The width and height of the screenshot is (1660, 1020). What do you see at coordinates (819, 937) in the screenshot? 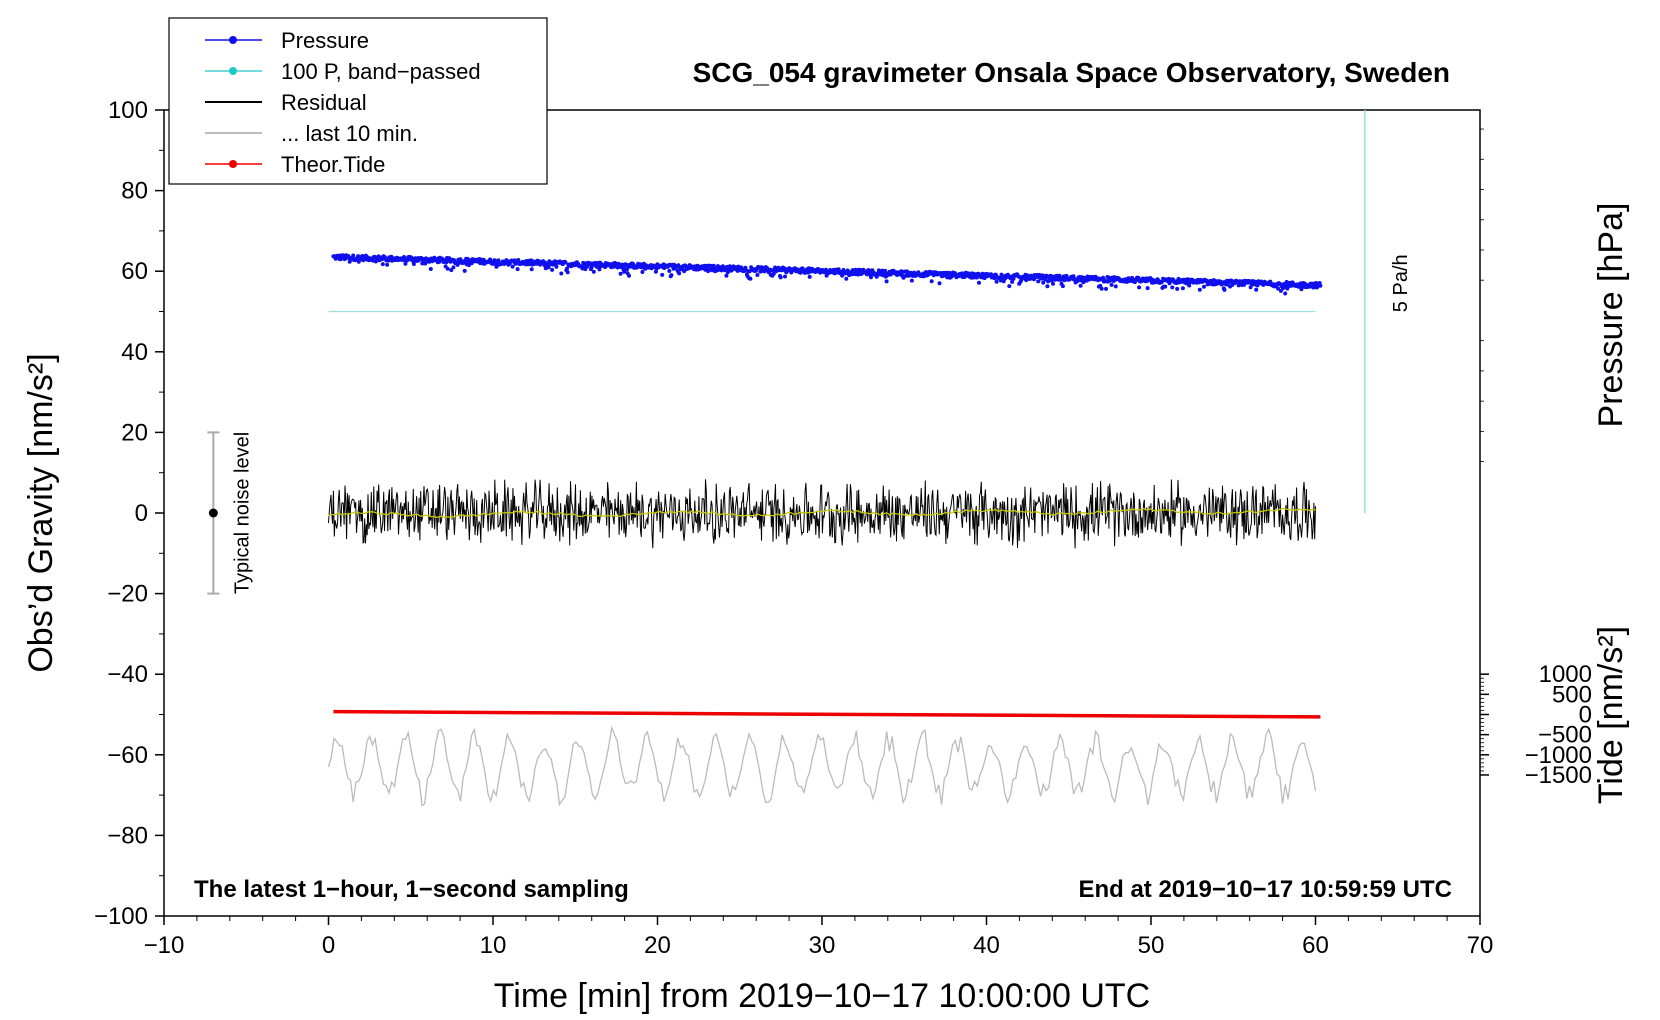
I see `x-axis-ticks: −10 0 10 20 30 40 50 60 70` at bounding box center [819, 937].